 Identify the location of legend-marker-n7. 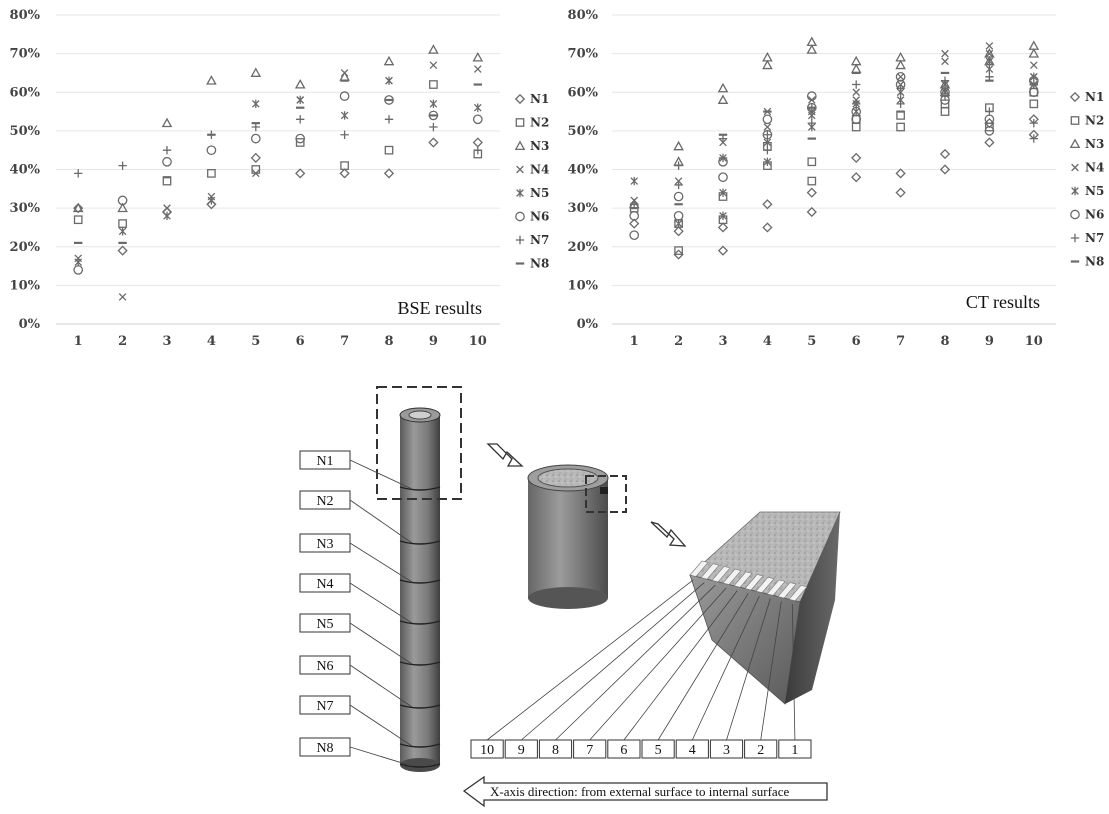
(1075, 238).